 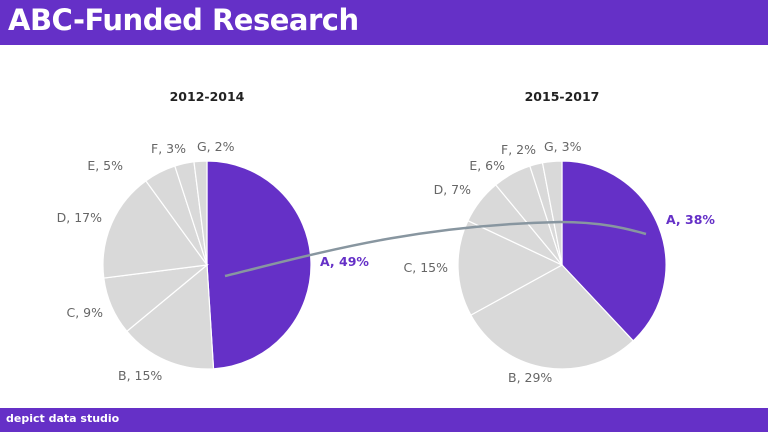 What do you see at coordinates (79, 217) in the screenshot?
I see `pie-1-label-D: D, 17%` at bounding box center [79, 217].